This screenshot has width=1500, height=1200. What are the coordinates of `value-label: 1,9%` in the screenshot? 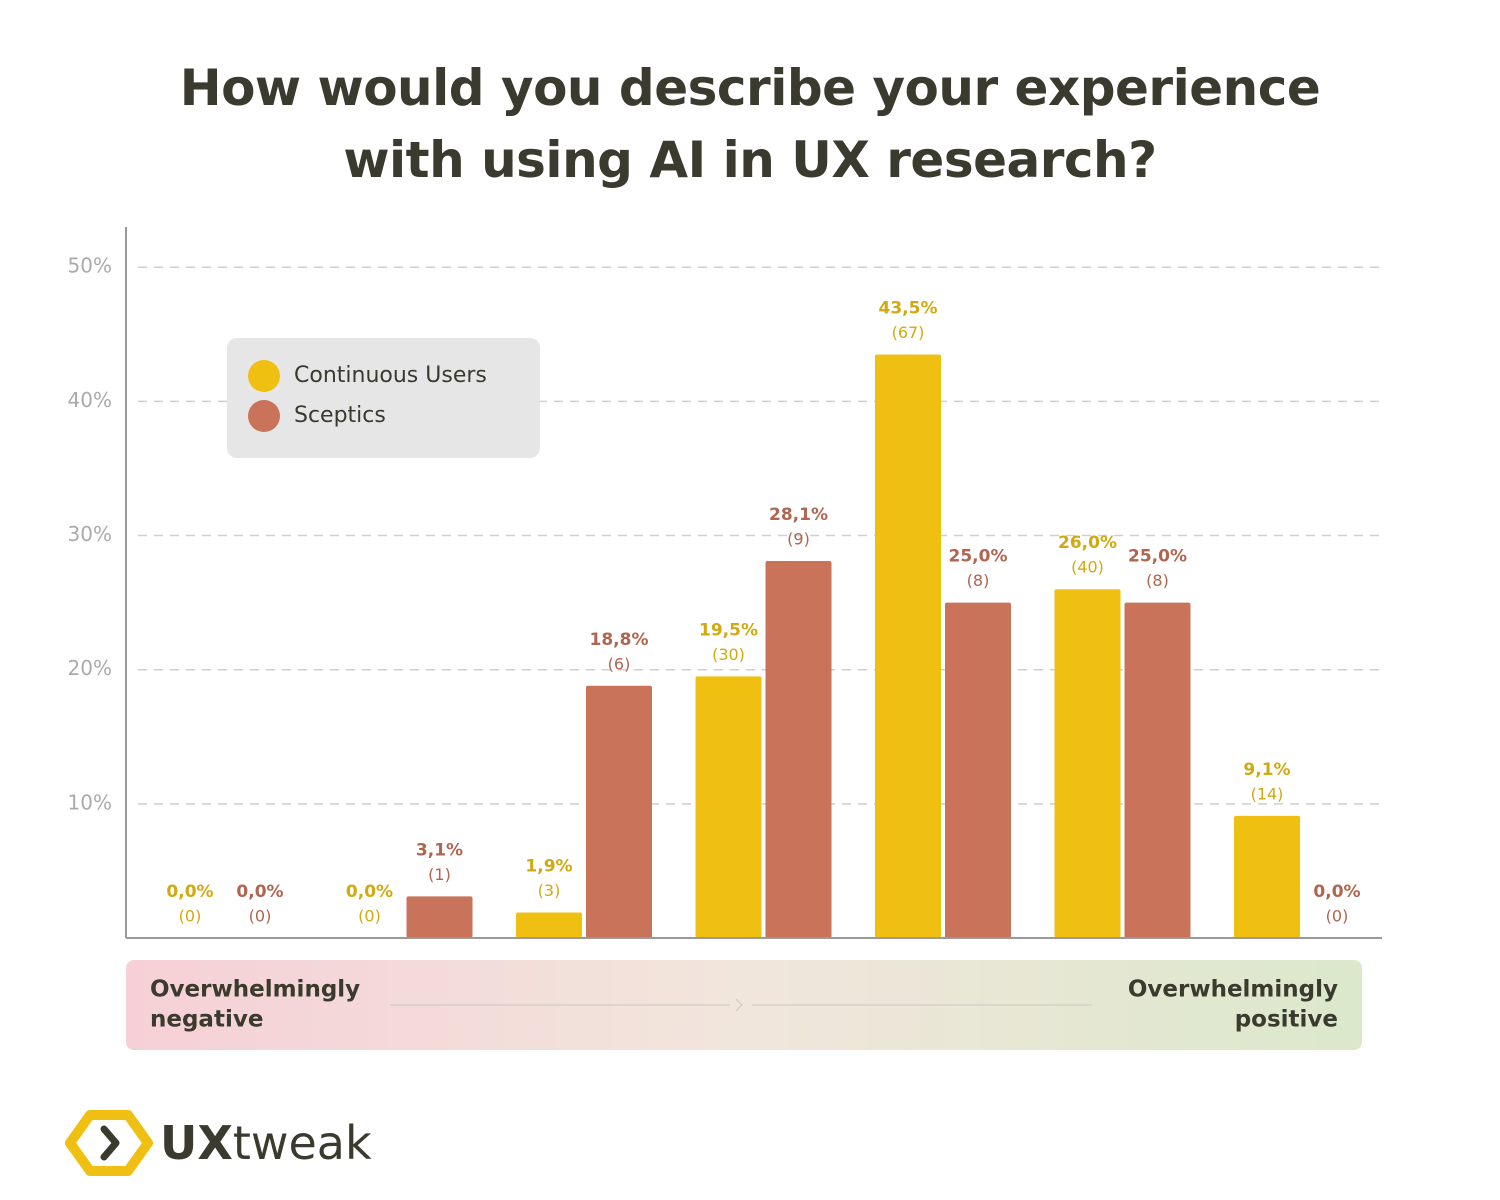 It's located at (548, 867).